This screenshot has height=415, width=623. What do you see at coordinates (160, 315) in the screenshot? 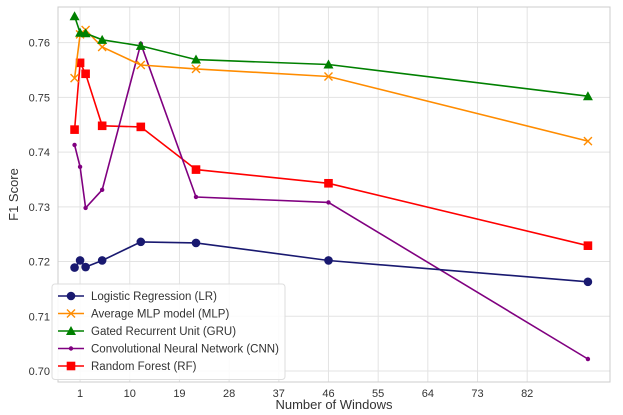
I see `legend-label: Average MLP model (MLP)` at bounding box center [160, 315].